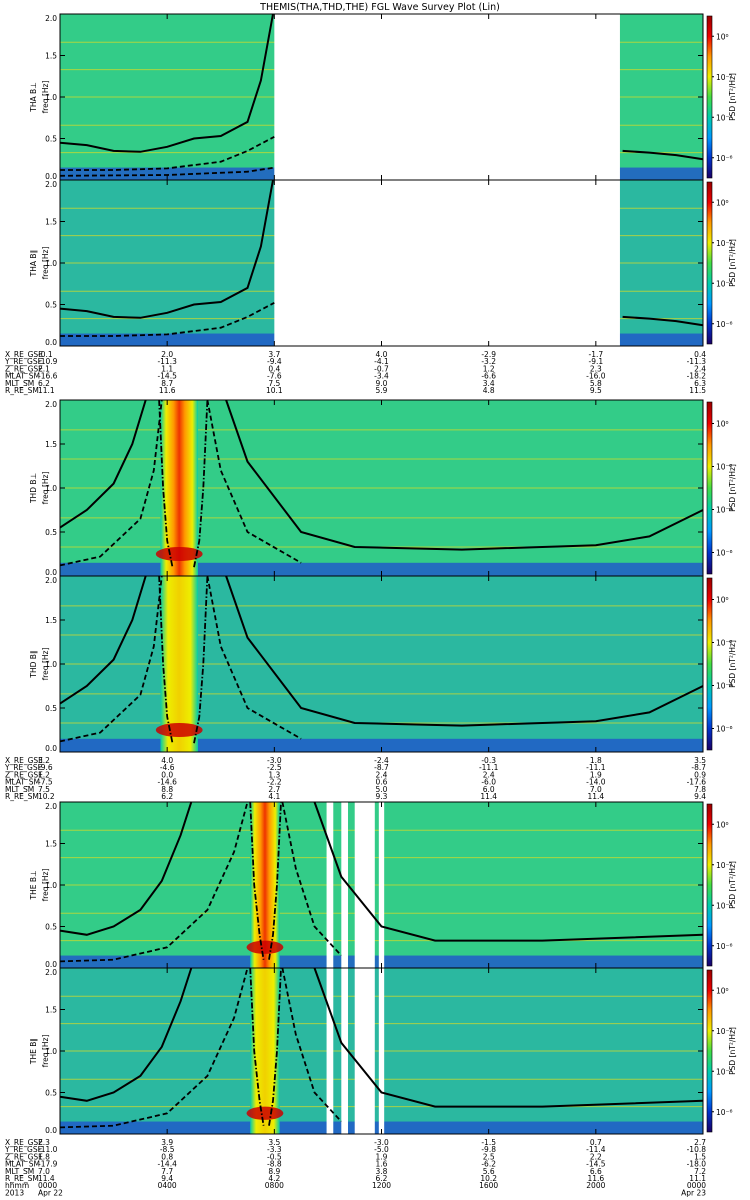 Image resolution: width=750 pixels, height=1200 pixels. I want to click on ephemeris-value: 11.5, so click(697, 390).